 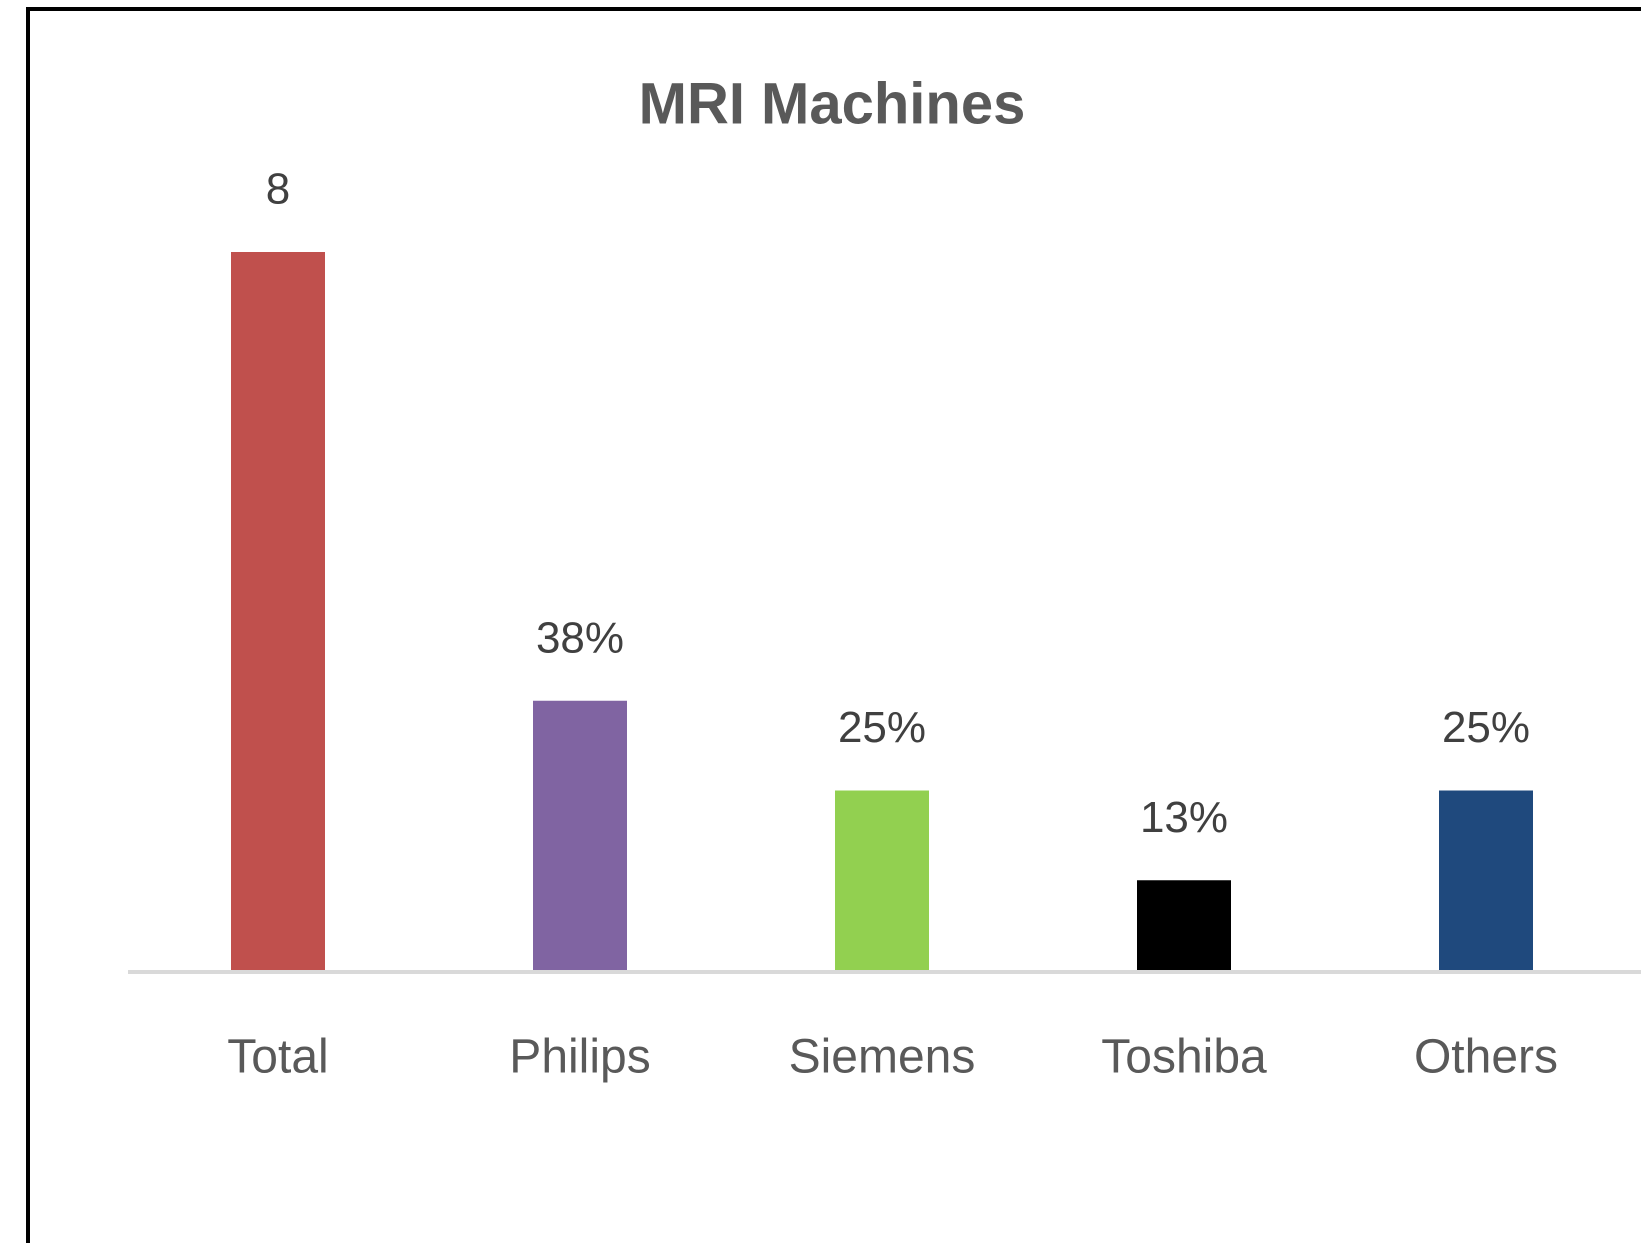 I want to click on x-tick-label: Total, so click(x=277, y=1057).